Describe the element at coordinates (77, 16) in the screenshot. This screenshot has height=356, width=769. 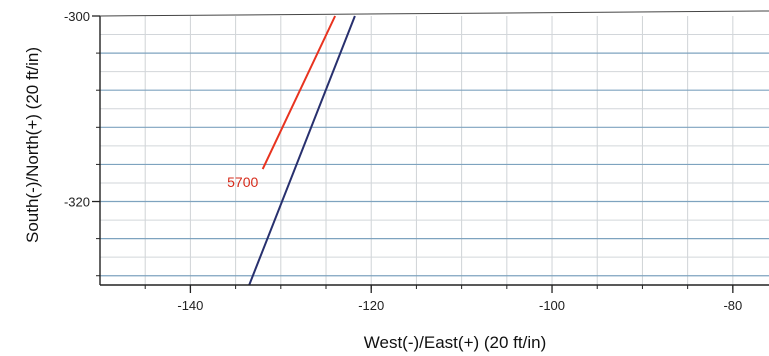
I see `y-tick-label: -300` at that location.